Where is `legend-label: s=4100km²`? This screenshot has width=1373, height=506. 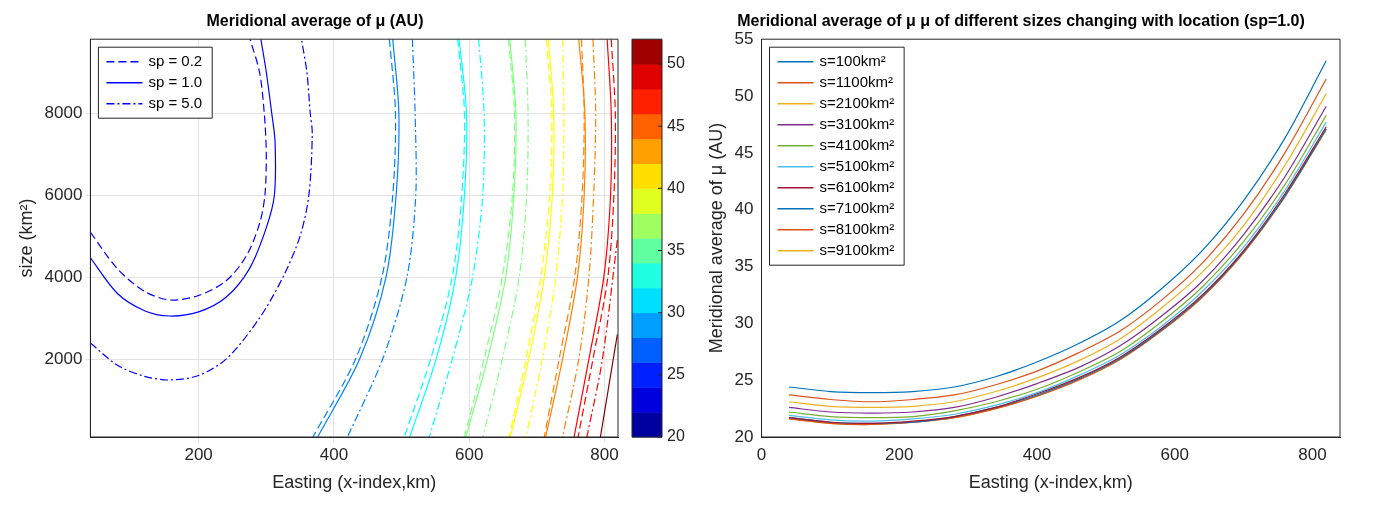 legend-label: s=4100km² is located at coordinates (857, 144).